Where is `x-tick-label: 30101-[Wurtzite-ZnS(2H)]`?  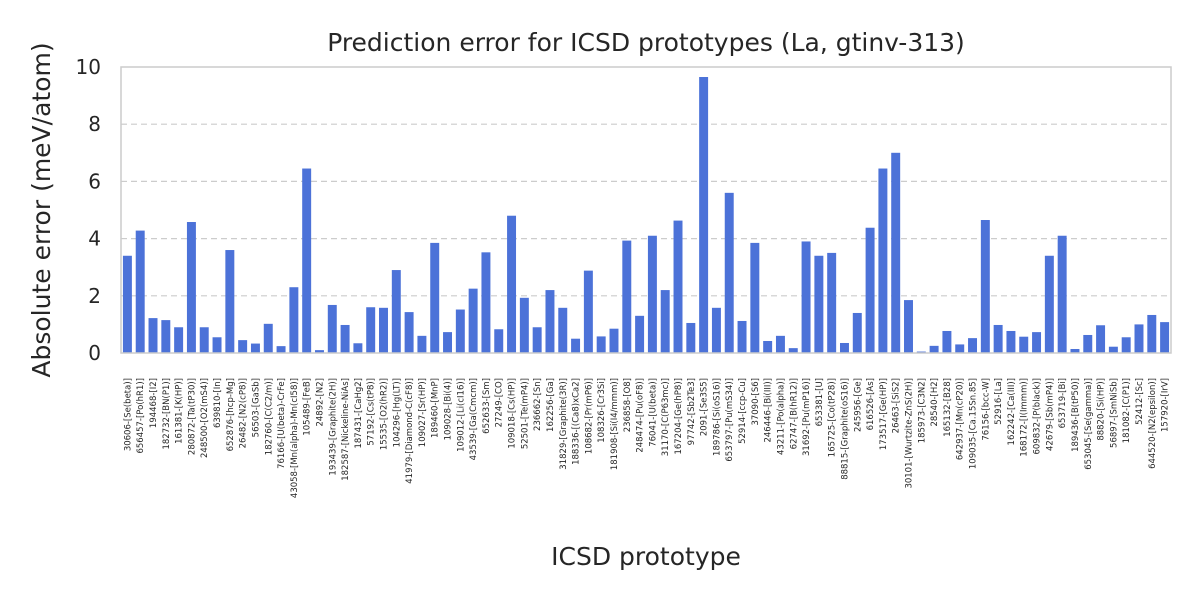 x-tick-label: 30101-[Wurtzite-ZnS(2H)] is located at coordinates (910, 433).